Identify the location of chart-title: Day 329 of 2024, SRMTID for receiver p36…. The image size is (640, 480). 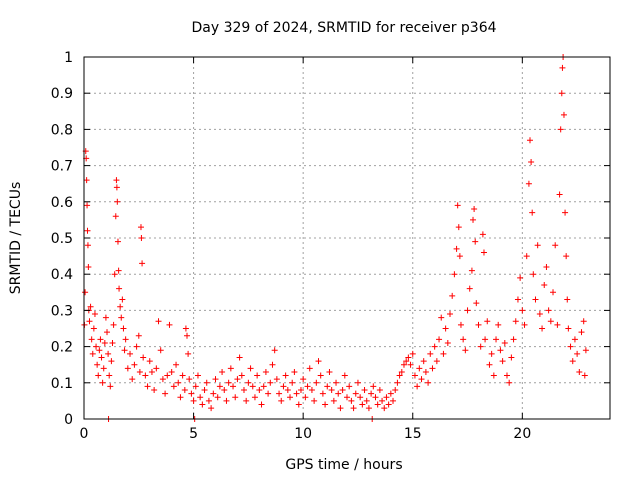
(343, 28).